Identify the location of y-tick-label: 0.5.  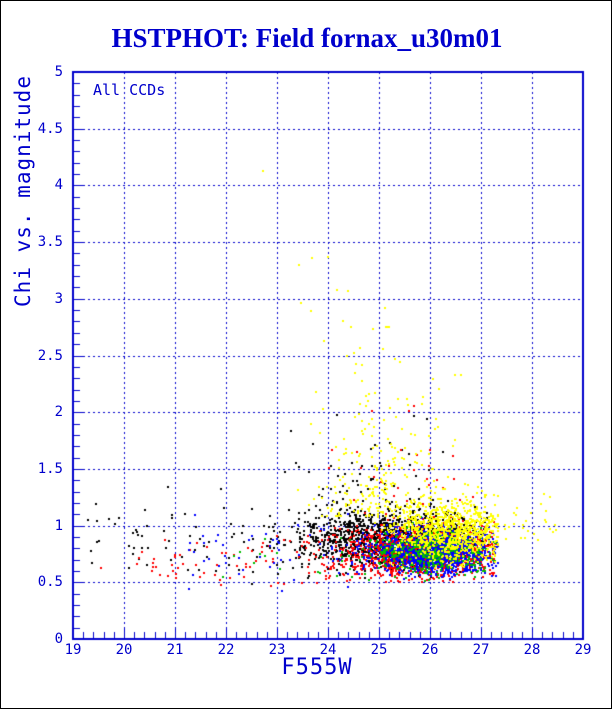
(50, 582).